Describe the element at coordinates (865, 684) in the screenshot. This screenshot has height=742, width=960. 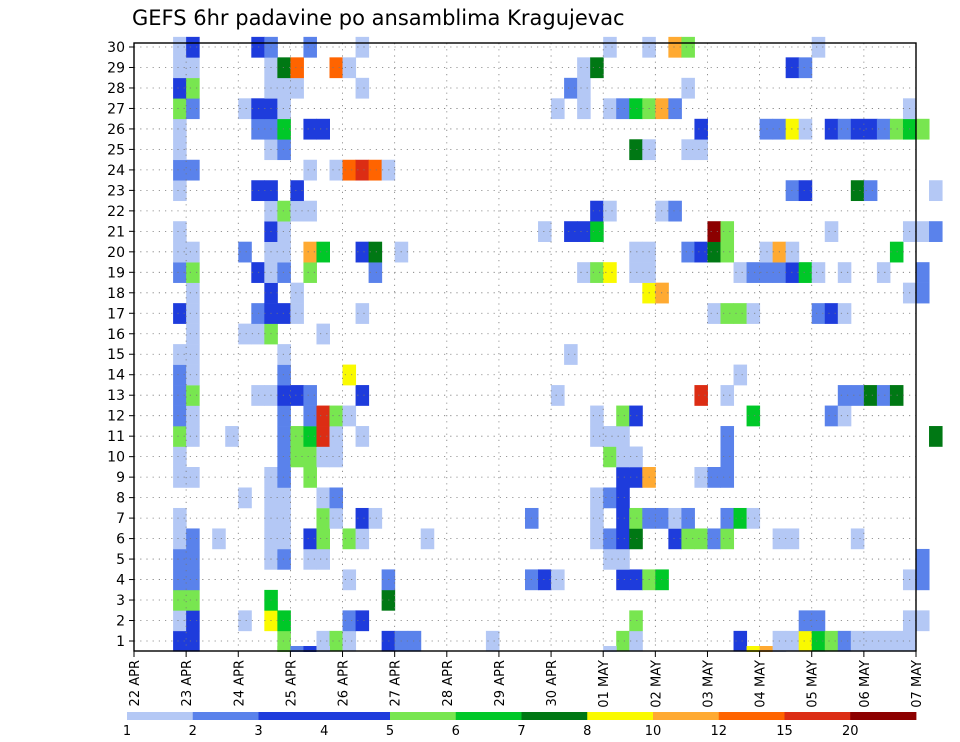
I see `x-tick-label: 06 MAY` at that location.